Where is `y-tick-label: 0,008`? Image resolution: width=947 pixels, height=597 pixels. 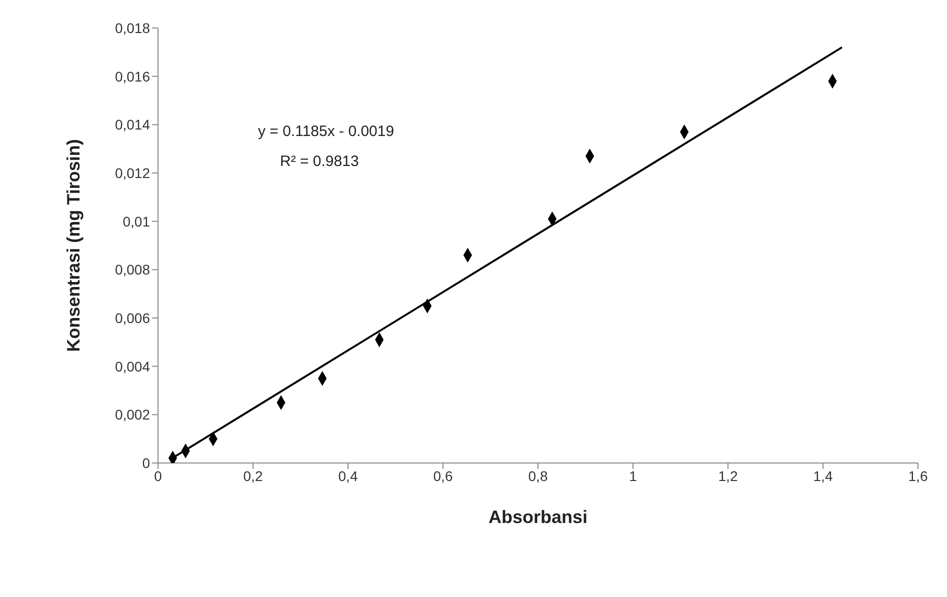
y-tick-label: 0,008 is located at coordinates (132, 270).